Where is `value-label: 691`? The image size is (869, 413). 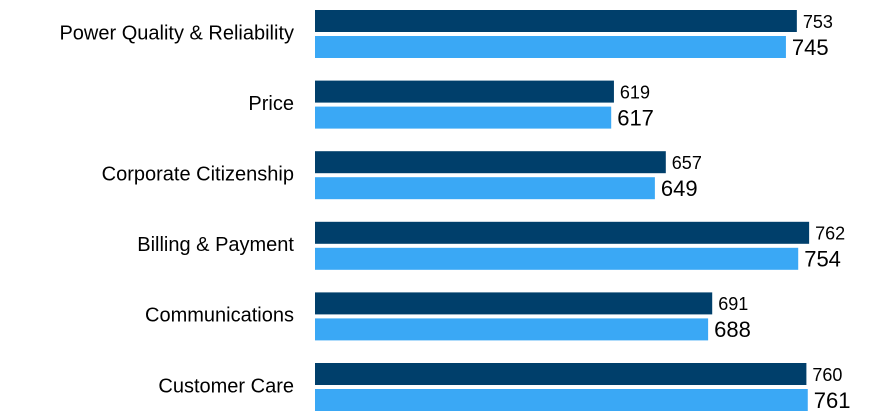
value-label: 691 is located at coordinates (733, 304).